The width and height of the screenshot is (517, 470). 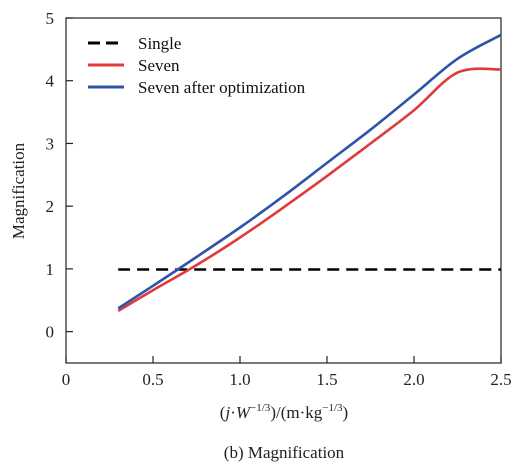 I want to click on x-tick-label: 1.5, so click(x=326, y=379).